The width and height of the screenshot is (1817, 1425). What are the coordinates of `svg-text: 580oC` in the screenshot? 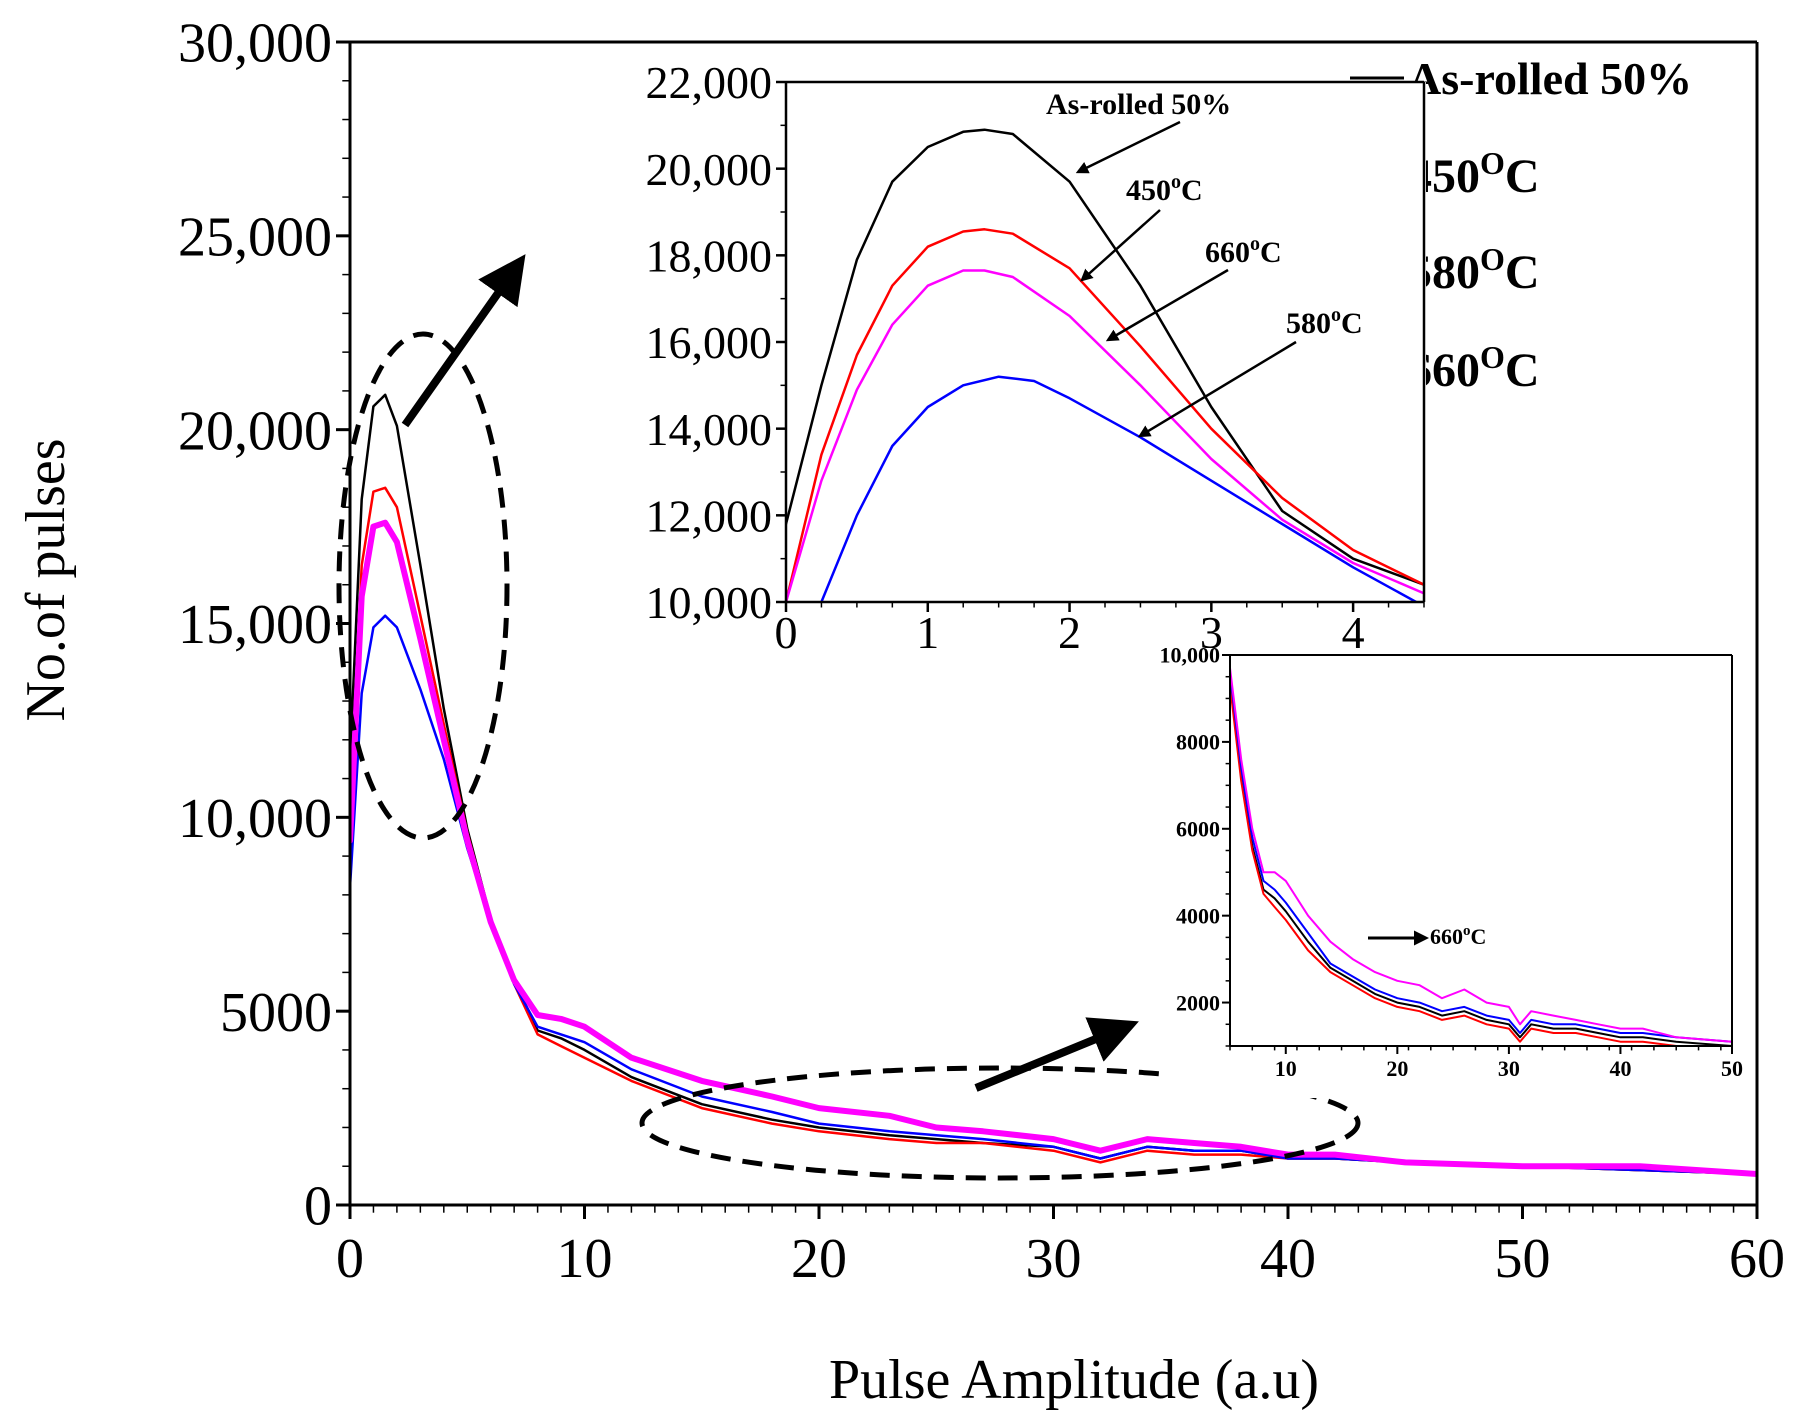 It's located at (1324, 322).